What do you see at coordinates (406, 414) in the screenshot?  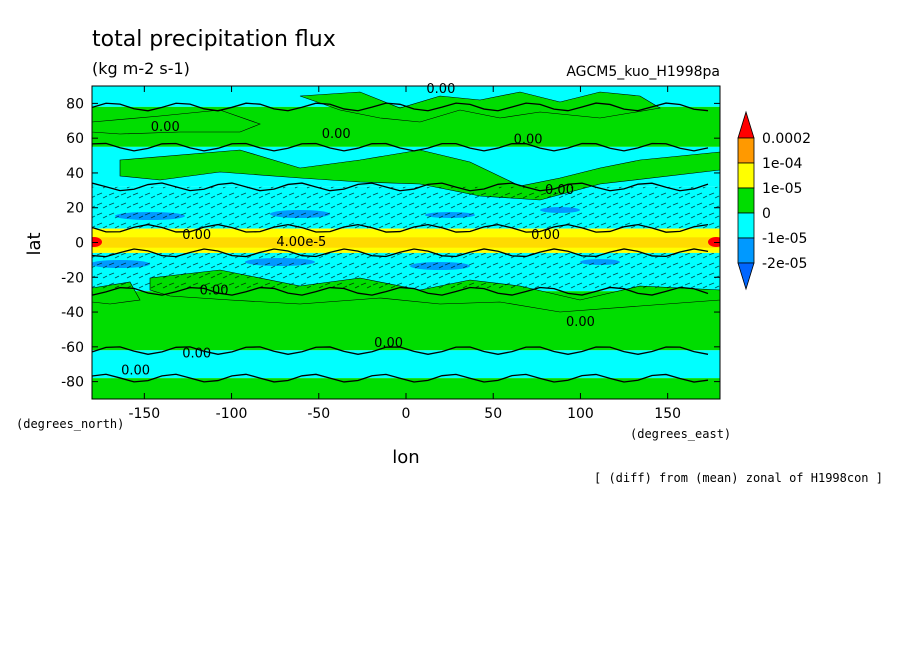 I see `x-tick-label: 0` at bounding box center [406, 414].